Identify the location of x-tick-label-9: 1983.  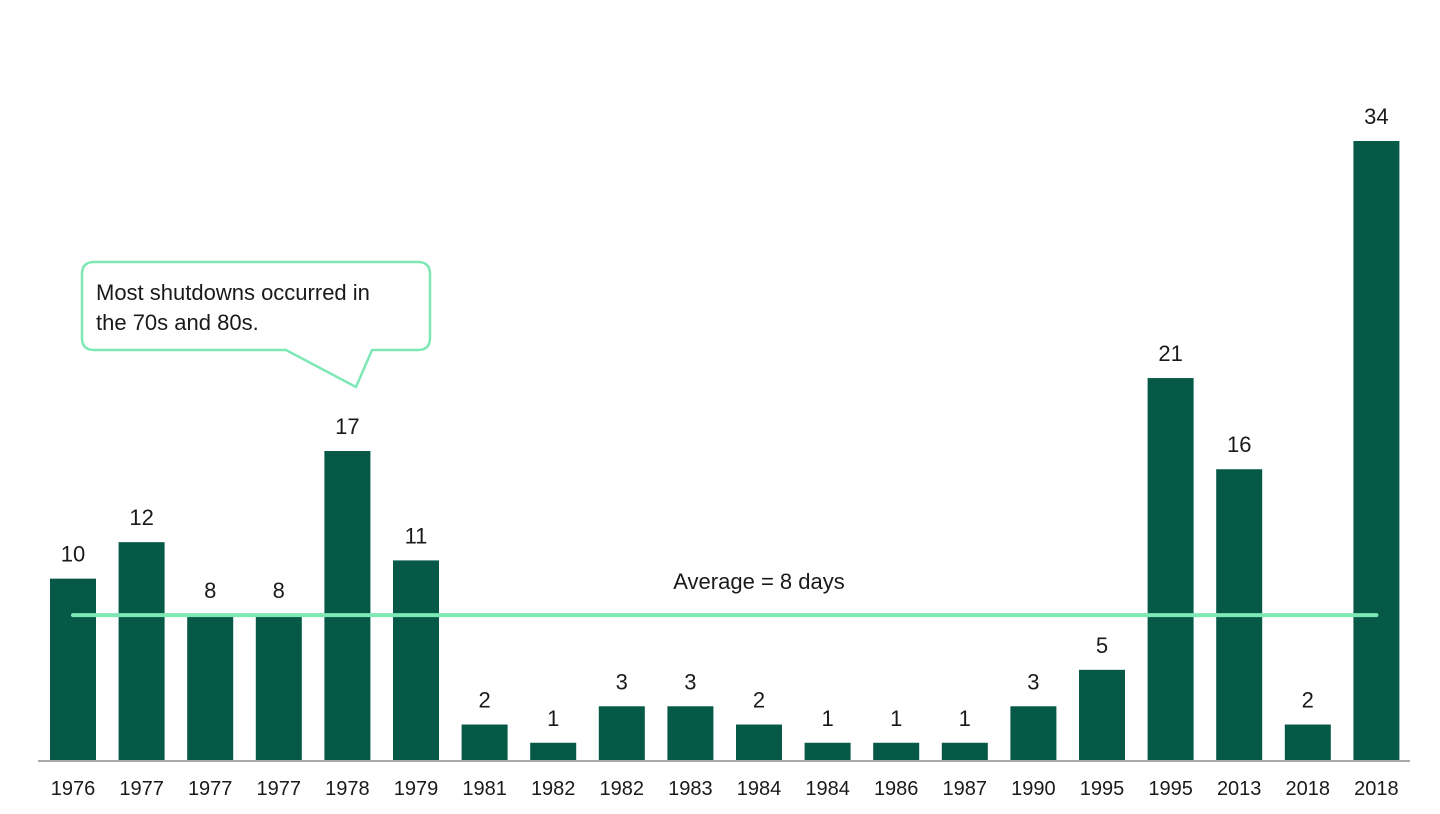
(690, 789).